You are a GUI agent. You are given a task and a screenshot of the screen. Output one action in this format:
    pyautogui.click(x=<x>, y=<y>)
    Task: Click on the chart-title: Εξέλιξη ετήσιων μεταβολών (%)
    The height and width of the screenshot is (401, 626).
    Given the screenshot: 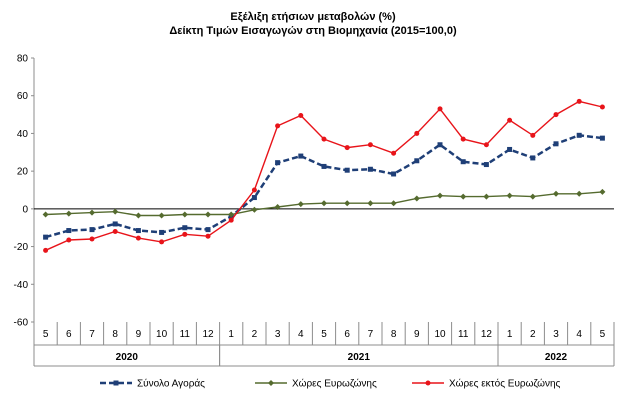 What is the action you would take?
    pyautogui.click(x=313, y=17)
    